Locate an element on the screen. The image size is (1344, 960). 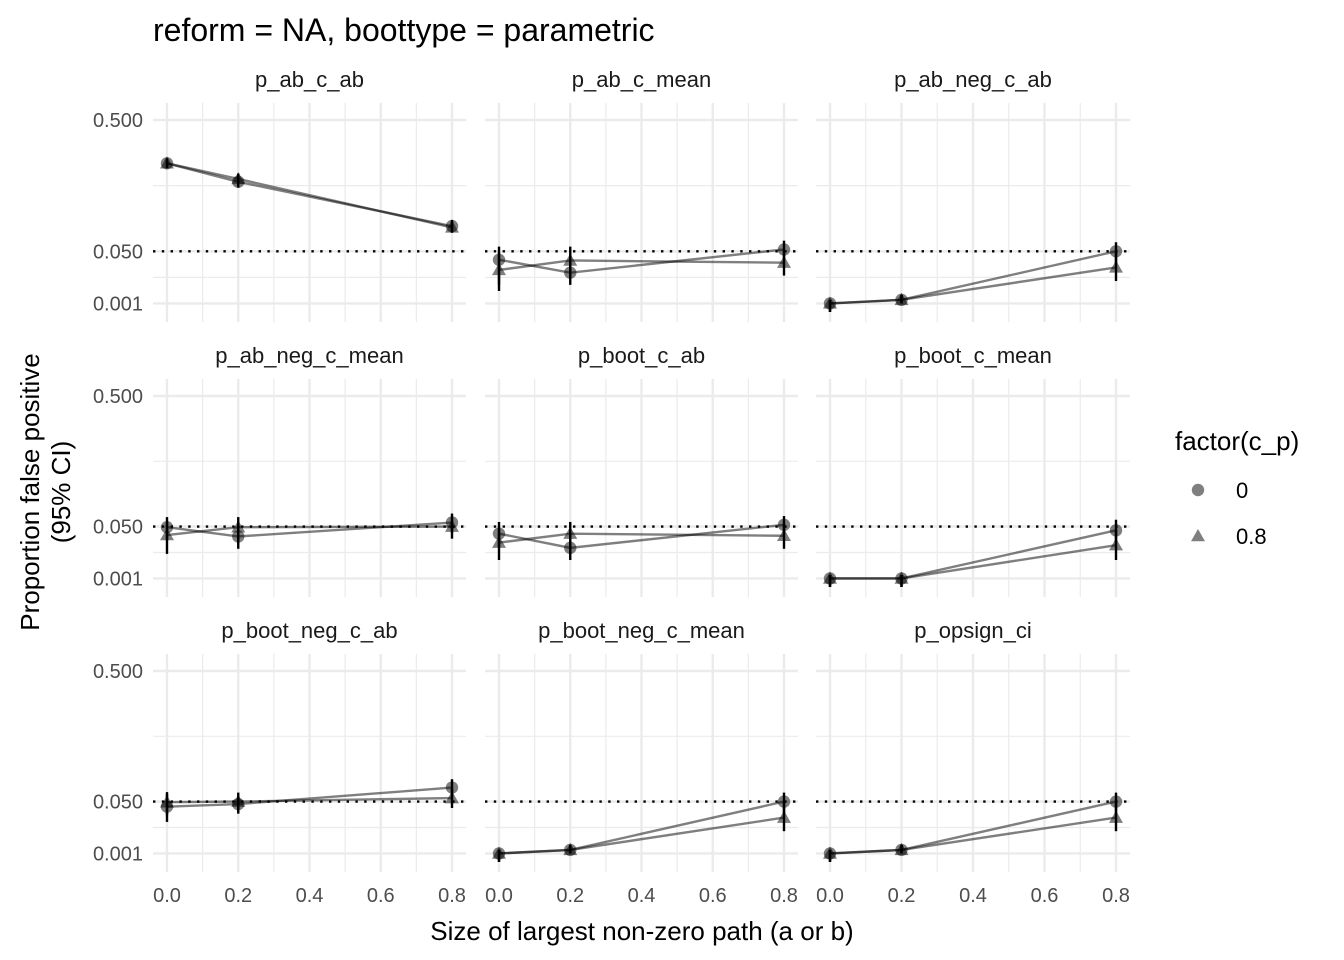
facet-label: p_ab_c_ab is located at coordinates (309, 79).